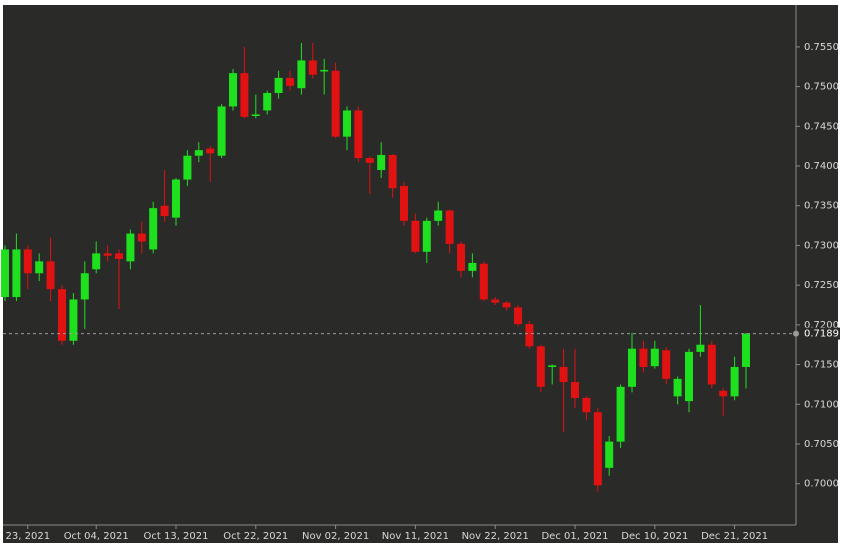 This screenshot has width=841, height=546. Describe the element at coordinates (255, 536) in the screenshot. I see `x-tick-label: Oct 22, 2021` at that location.